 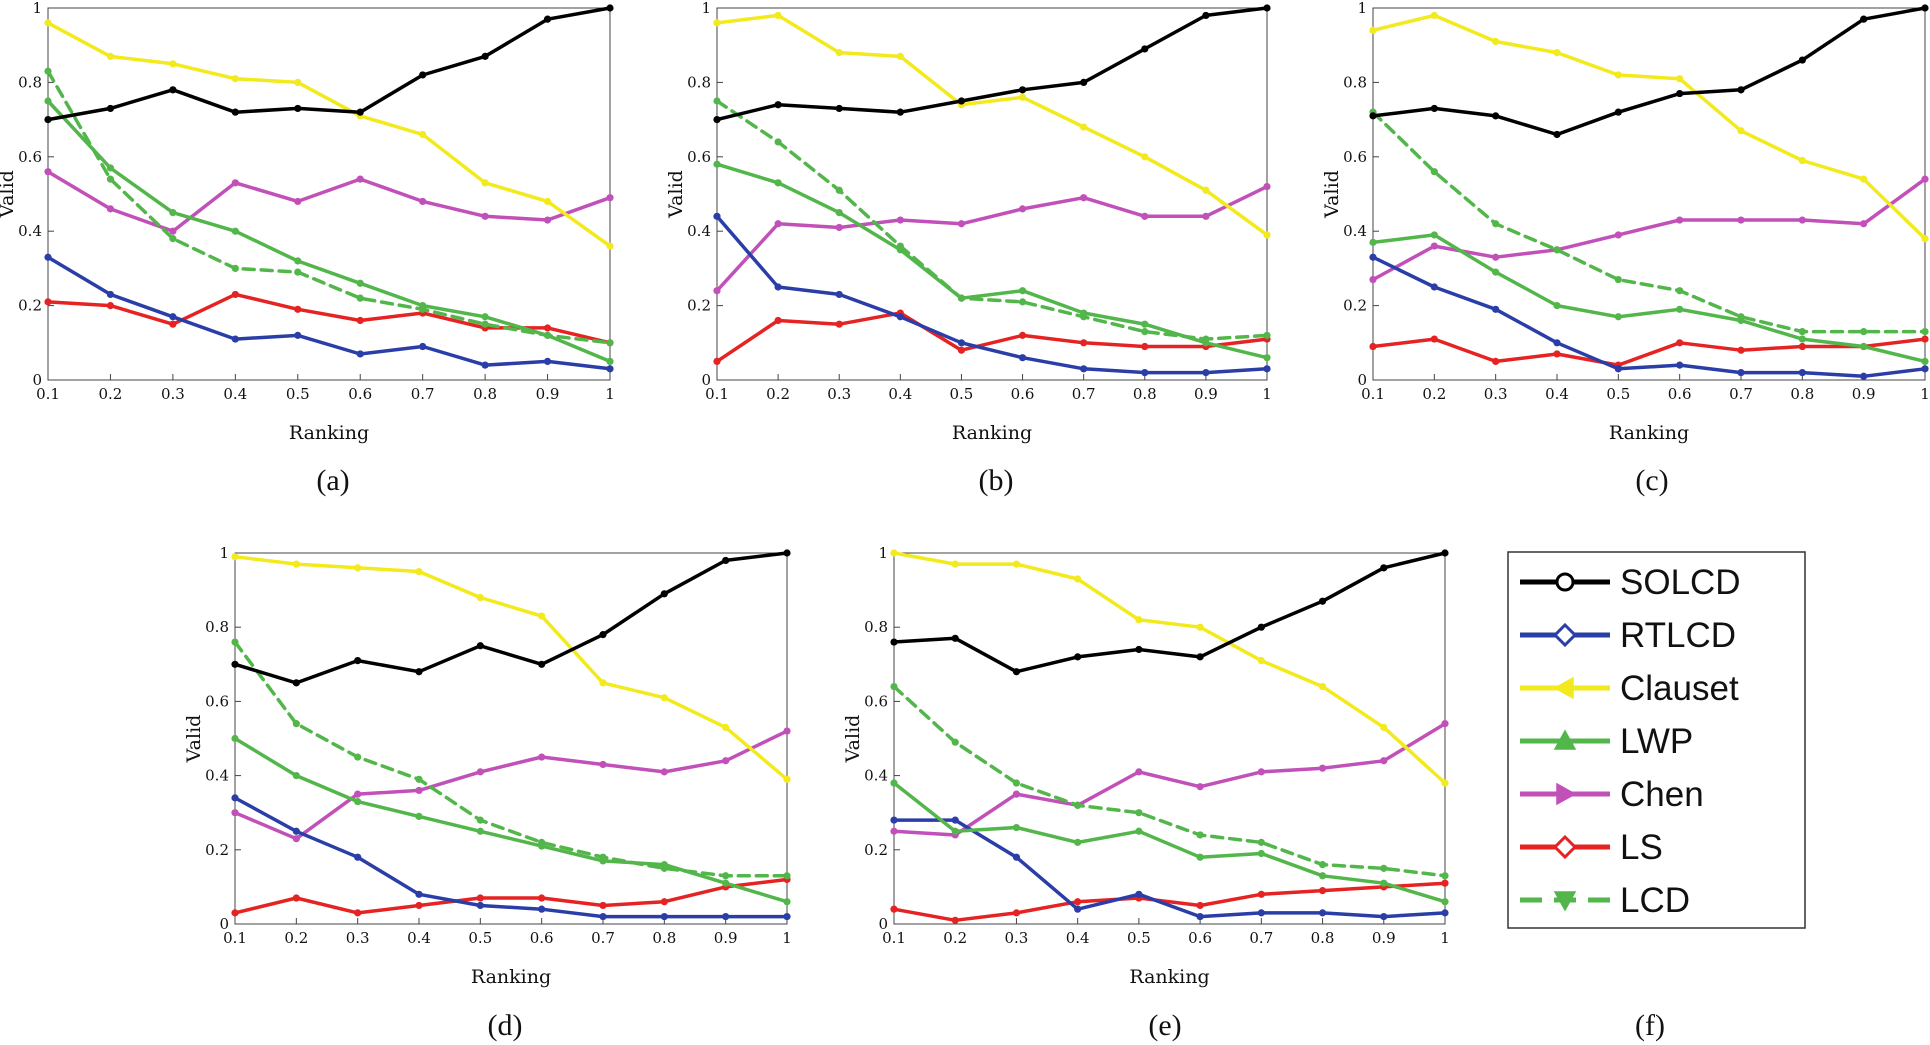 What do you see at coordinates (996, 480) in the screenshot?
I see `caption-b: (b)` at bounding box center [996, 480].